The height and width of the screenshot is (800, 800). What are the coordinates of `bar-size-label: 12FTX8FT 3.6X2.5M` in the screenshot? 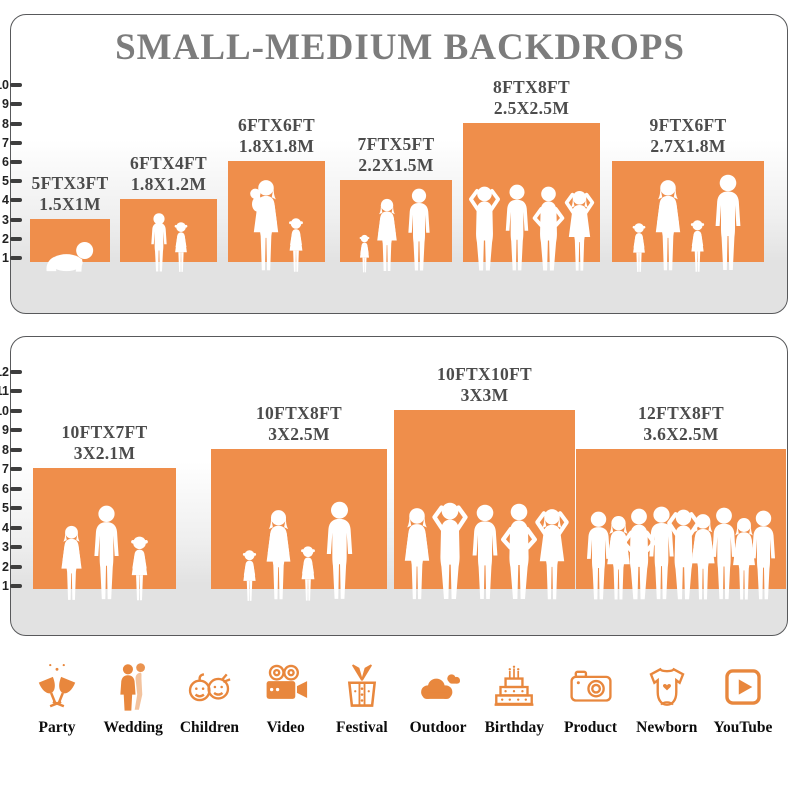 It's located at (678, 424).